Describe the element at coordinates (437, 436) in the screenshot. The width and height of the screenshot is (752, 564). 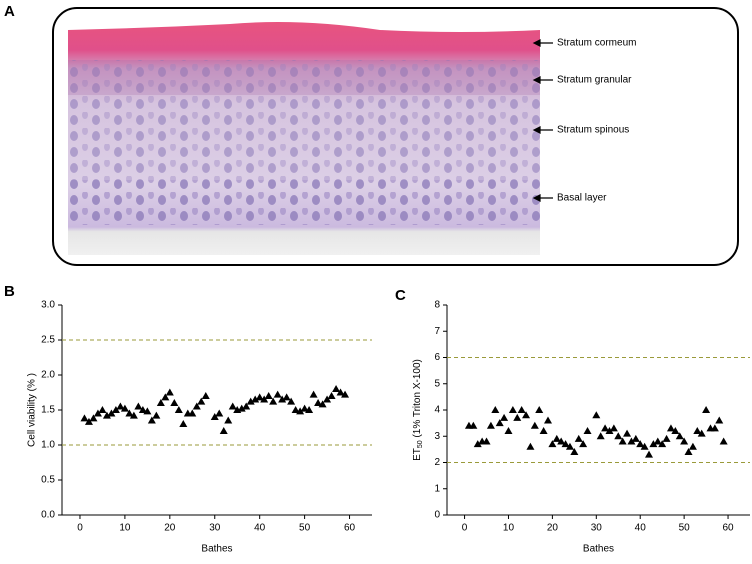
I see `y-tick-label: 3` at that location.